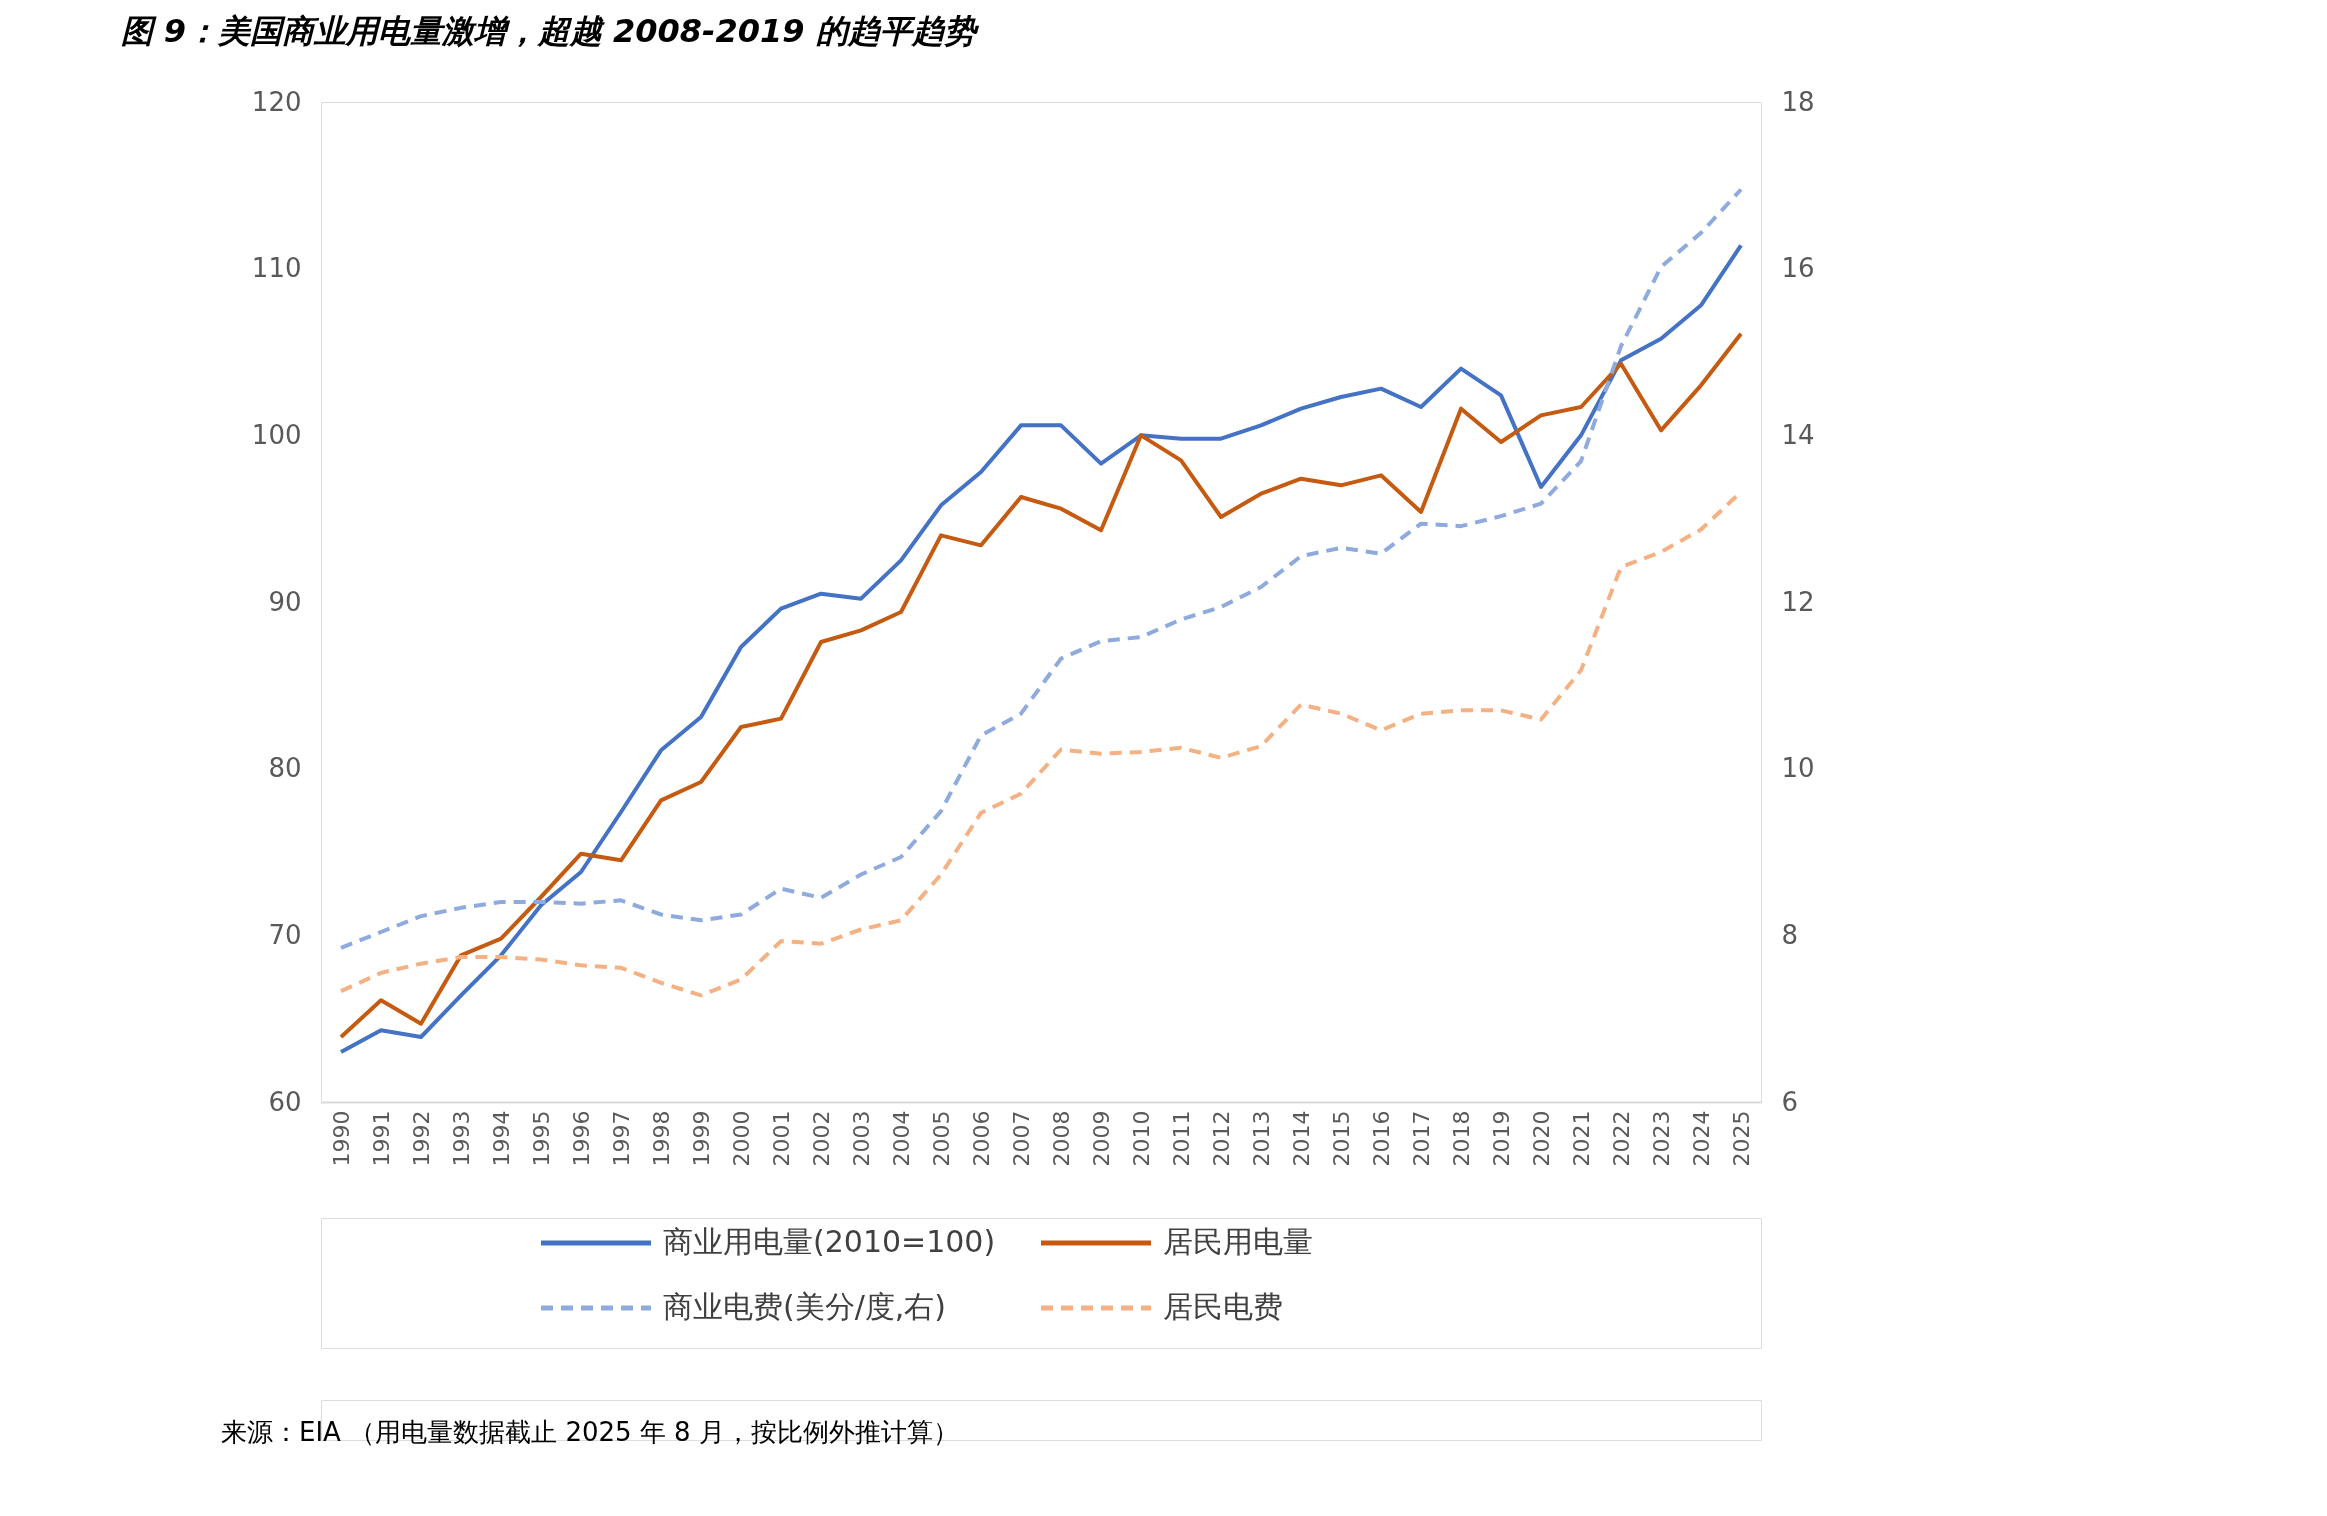 The image size is (2327, 1516). Describe the element at coordinates (285, 601) in the screenshot. I see `y-tick-label: 90` at that location.